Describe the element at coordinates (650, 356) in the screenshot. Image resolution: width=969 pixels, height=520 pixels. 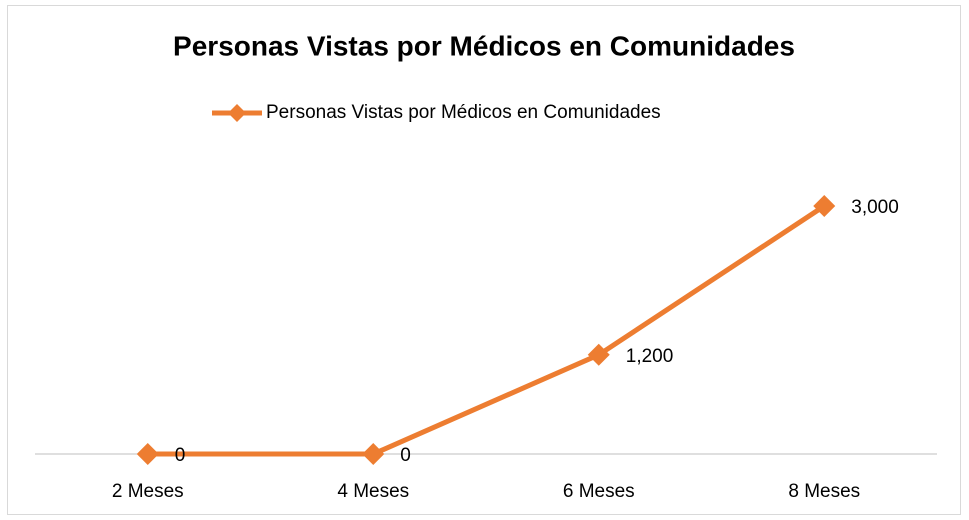
I see `data-label: 1,200` at that location.